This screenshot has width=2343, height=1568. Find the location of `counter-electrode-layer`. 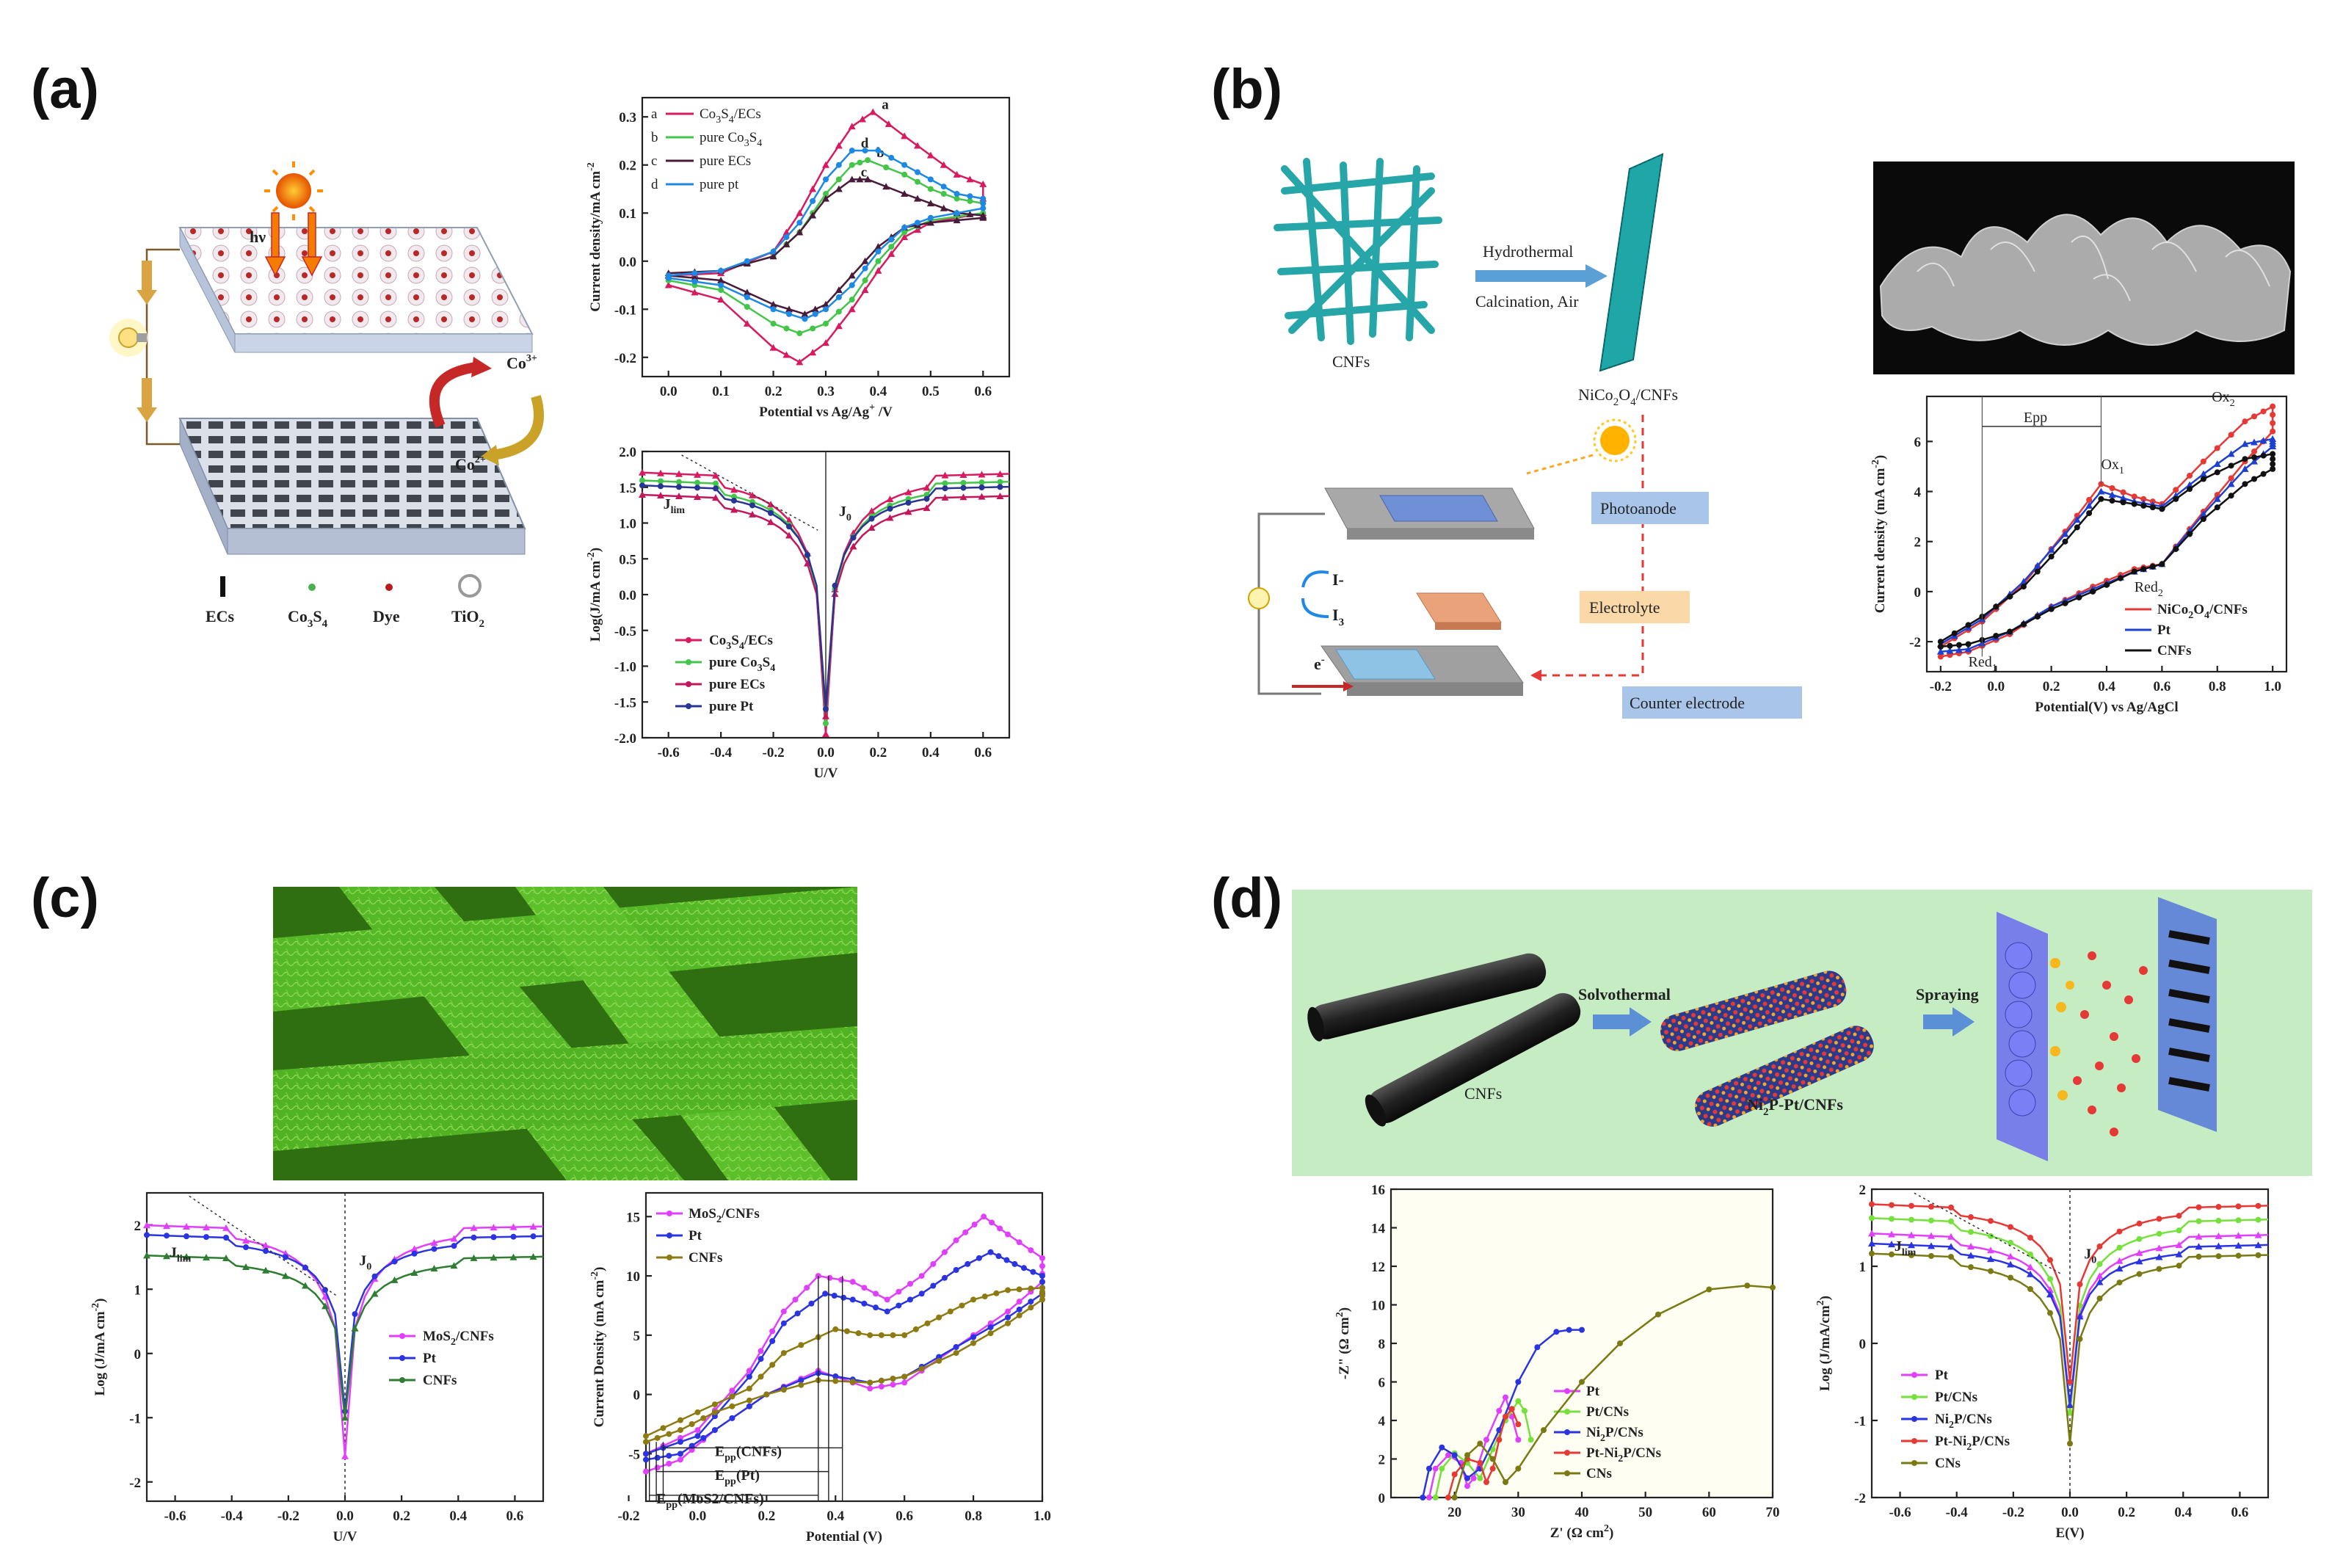

counter-electrode-layer is located at coordinates (1422, 670).